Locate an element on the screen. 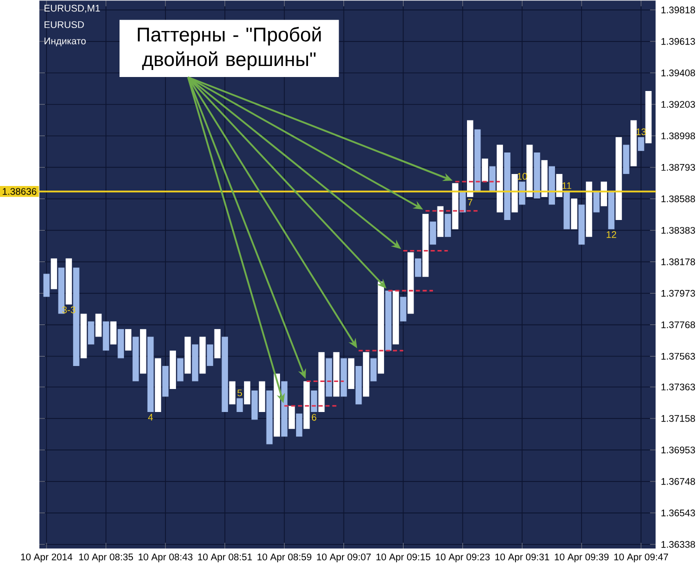  y-tick-label: 1.39203 is located at coordinates (678, 104).